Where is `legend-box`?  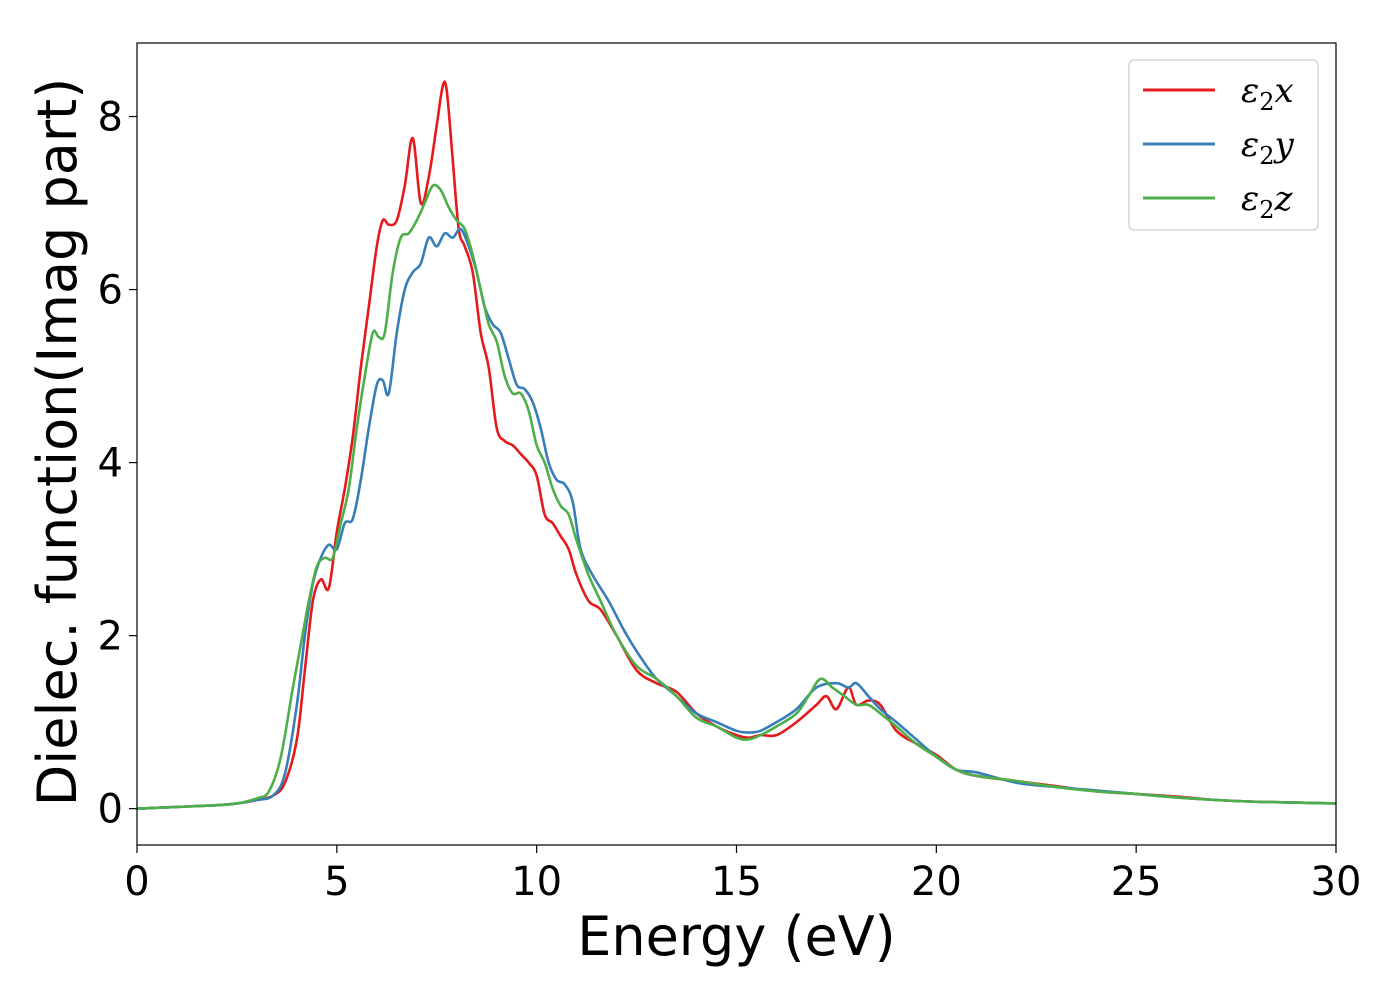 legend-box is located at coordinates (1223, 145).